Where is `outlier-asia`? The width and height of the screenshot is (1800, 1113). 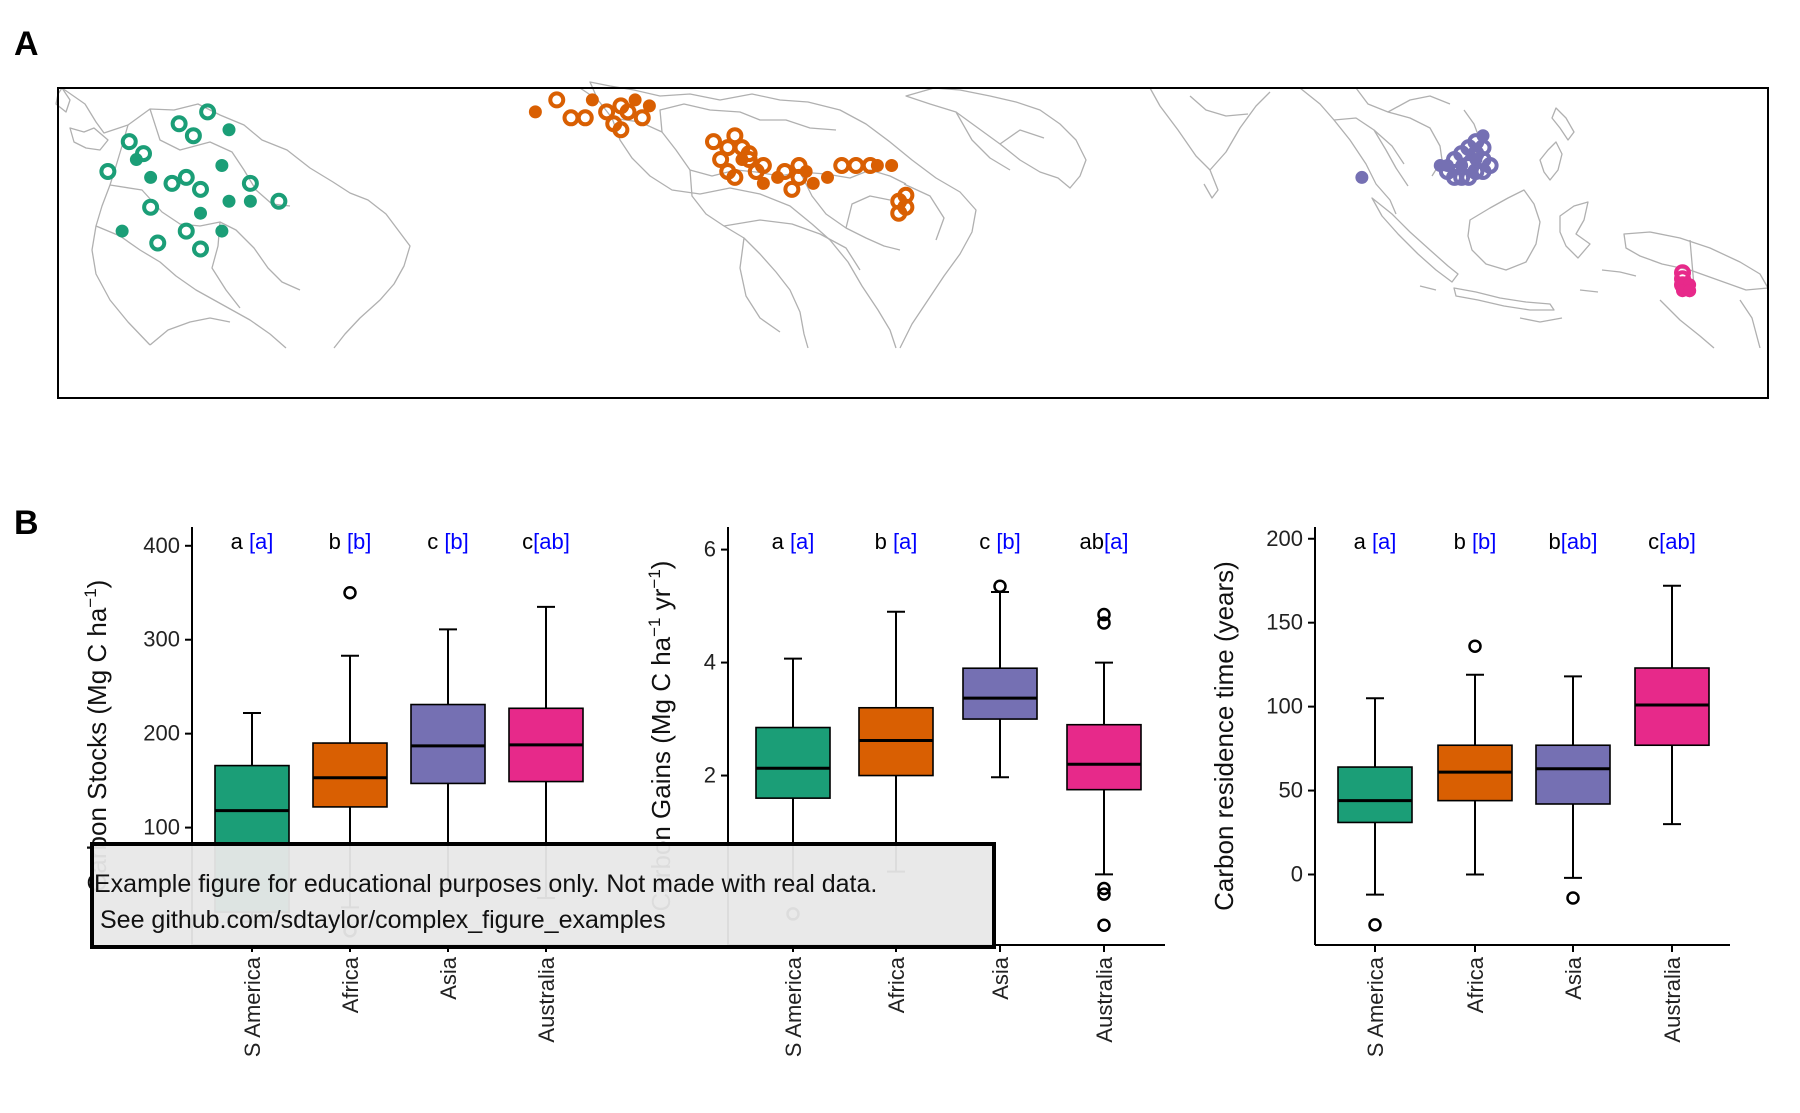
outlier-asia is located at coordinates (1000, 586).